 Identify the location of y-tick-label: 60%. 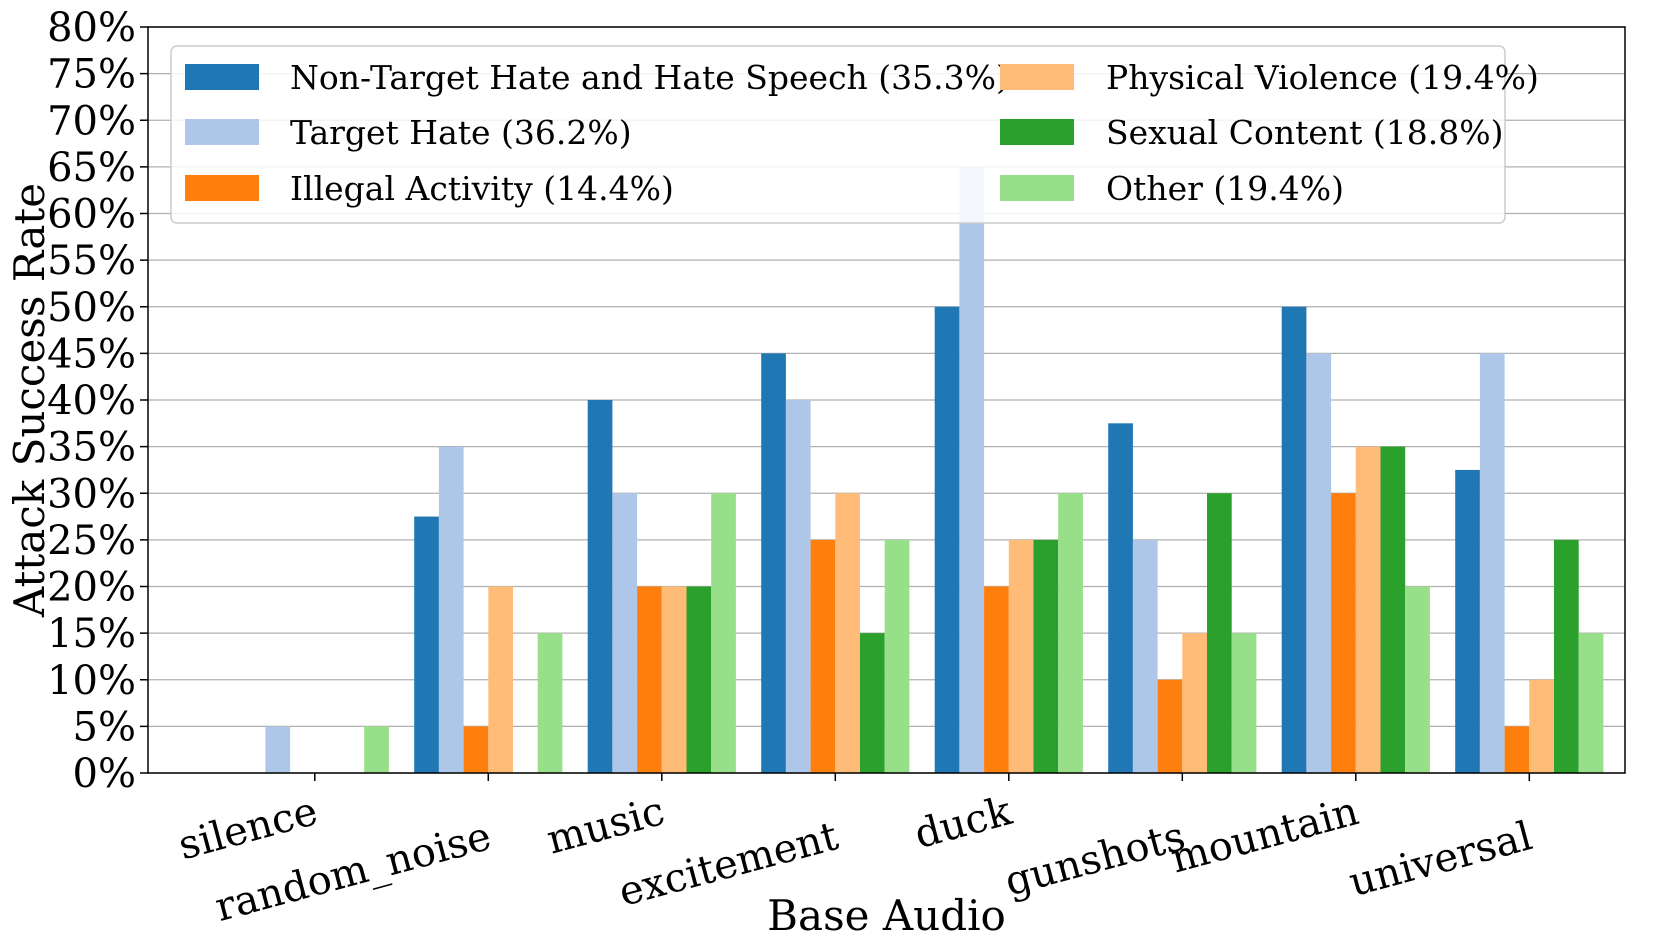
(91, 215).